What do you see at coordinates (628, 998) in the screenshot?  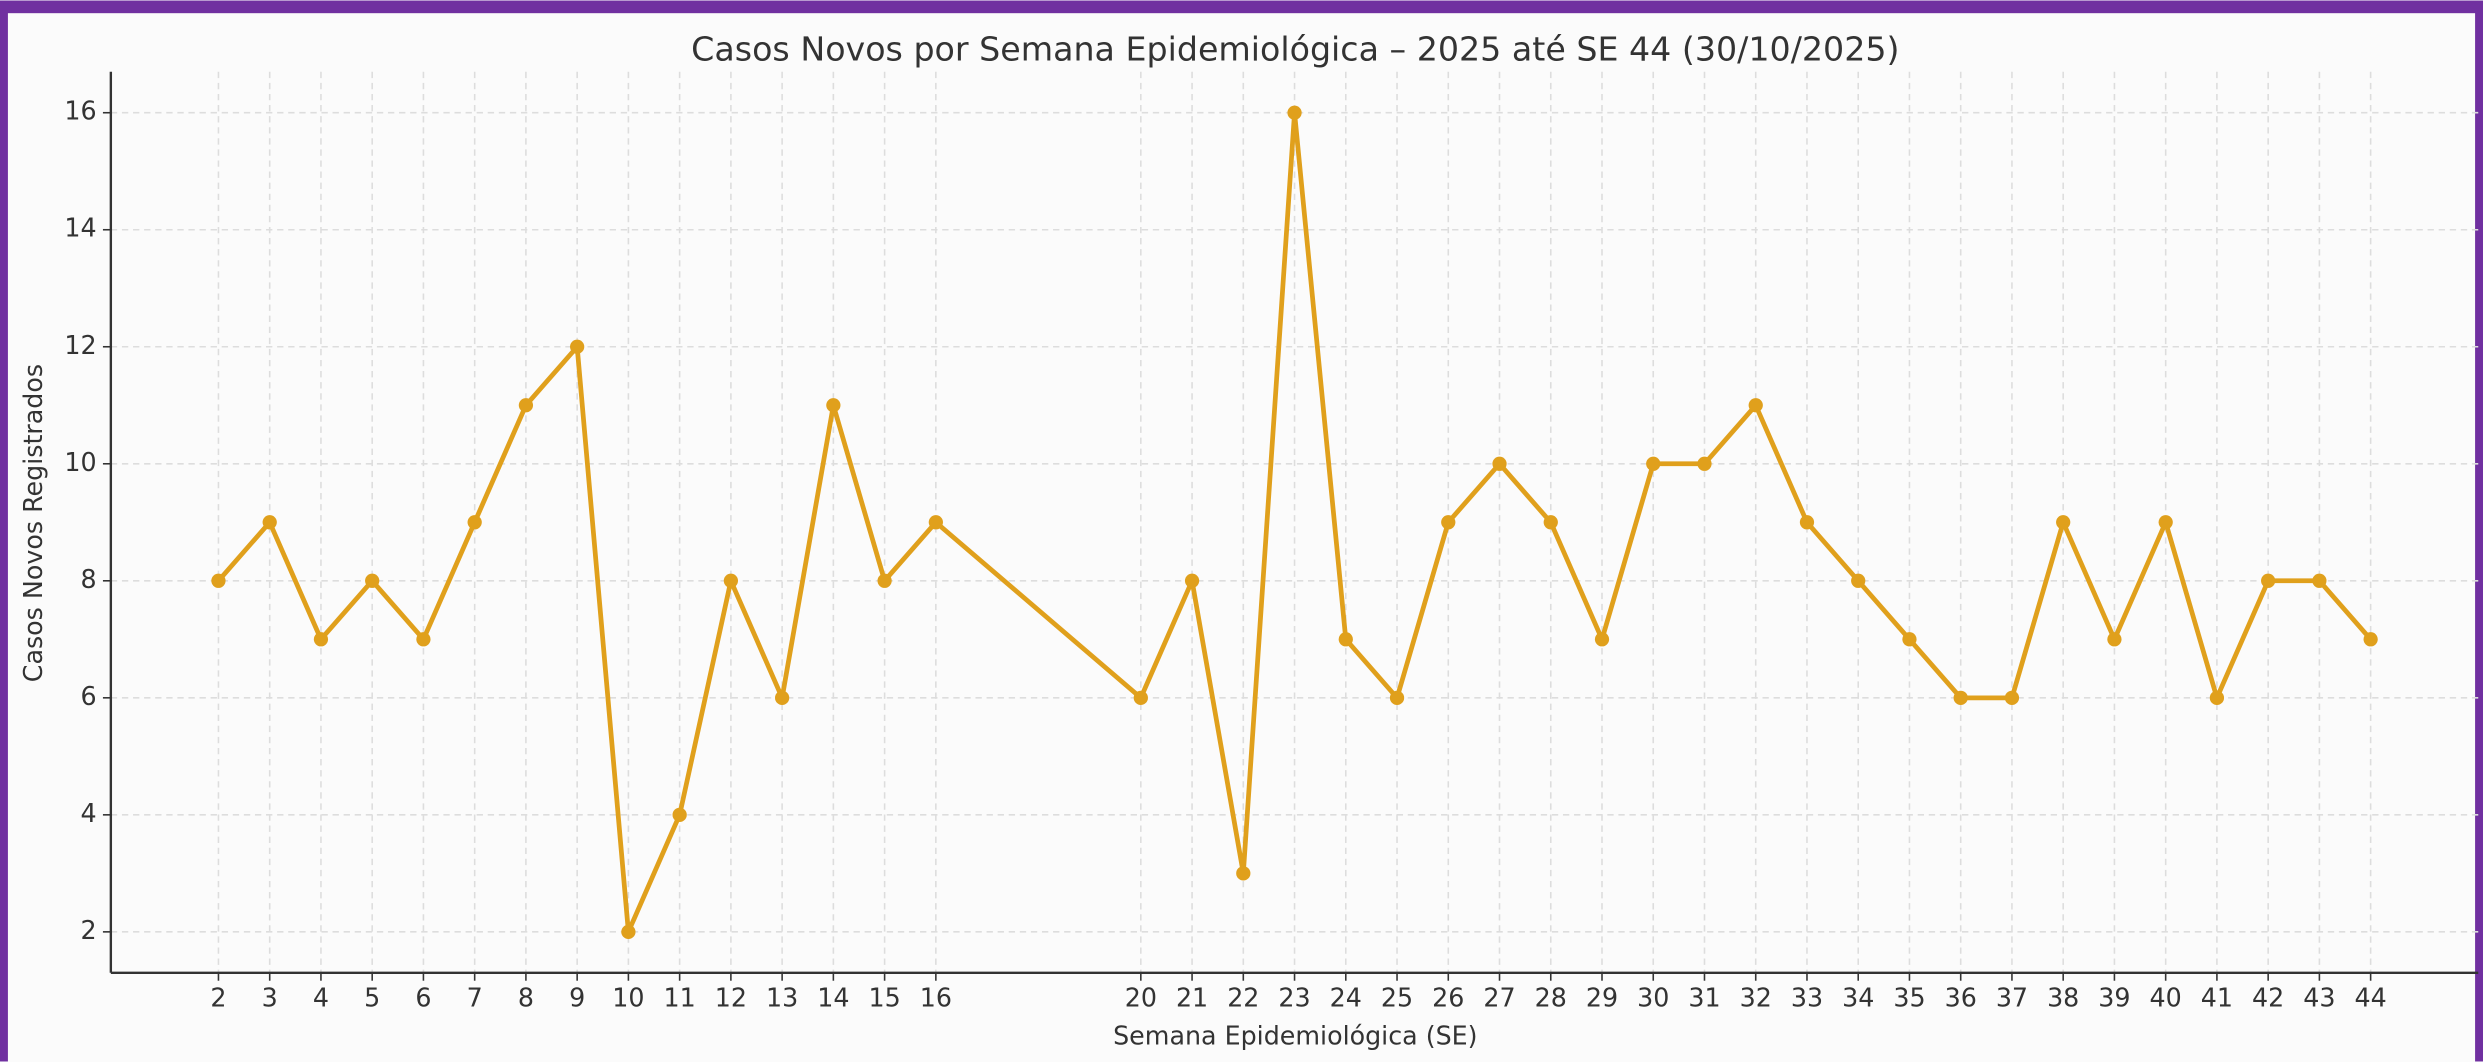 I see `x-tick-label: 10` at bounding box center [628, 998].